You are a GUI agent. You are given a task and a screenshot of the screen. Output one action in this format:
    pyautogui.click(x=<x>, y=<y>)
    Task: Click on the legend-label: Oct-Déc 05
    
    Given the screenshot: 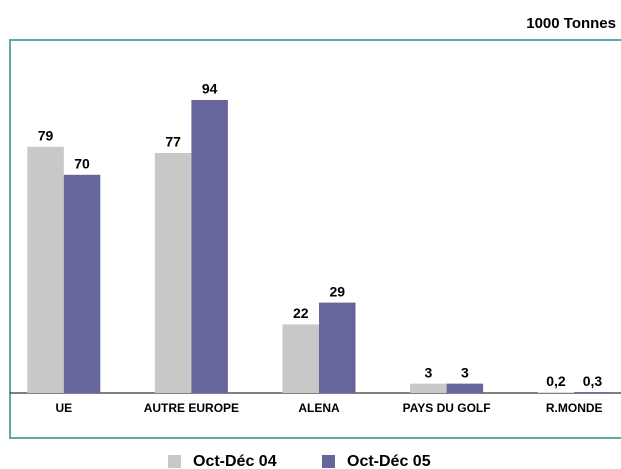 What is the action you would take?
    pyautogui.click(x=389, y=461)
    